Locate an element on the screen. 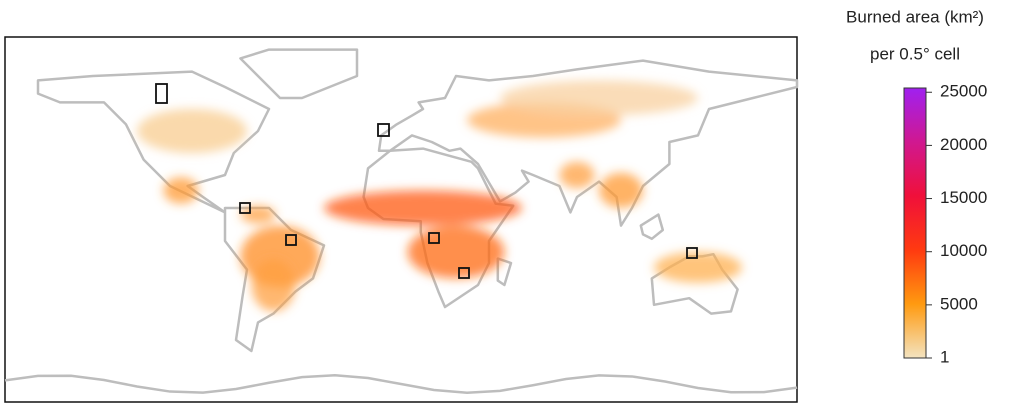  colorbar-tick-label: 25000 is located at coordinates (963, 91).